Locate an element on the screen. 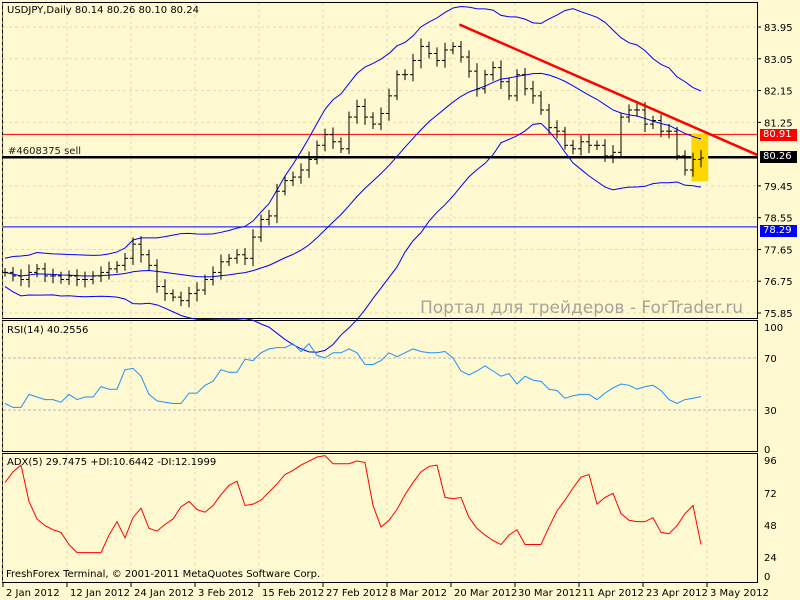  adx-y-tick-label: 72 is located at coordinates (770, 494).